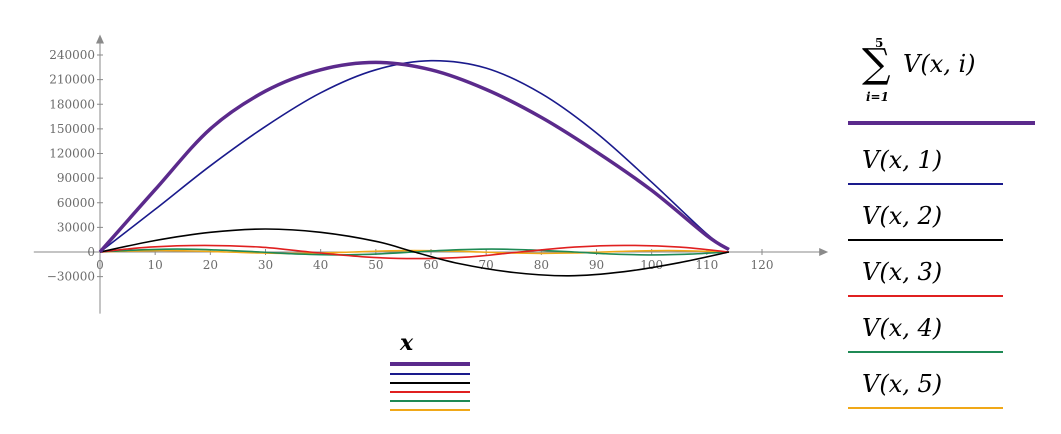  Describe the element at coordinates (941, 123) in the screenshot. I see `legend-line-sum` at that location.